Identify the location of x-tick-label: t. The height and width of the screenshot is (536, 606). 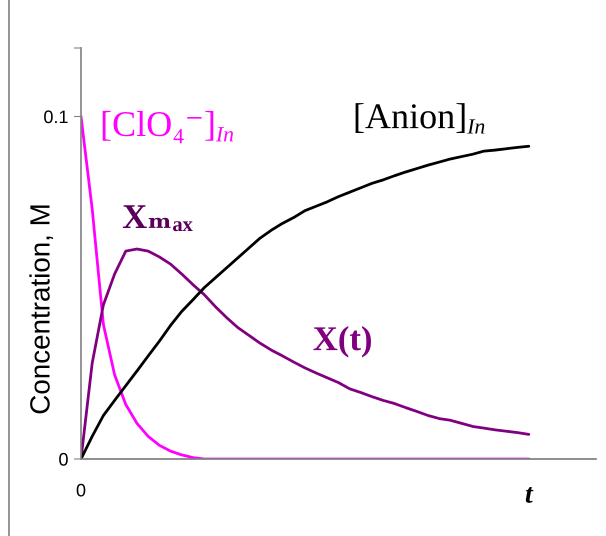
(530, 494).